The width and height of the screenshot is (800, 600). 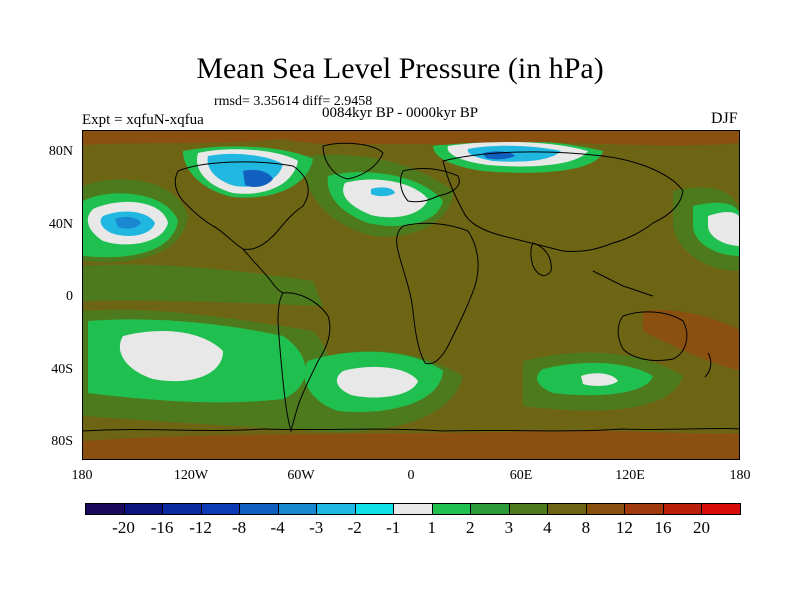 What do you see at coordinates (723, 228) in the screenshot?
I see `contour-east-pacific-white` at bounding box center [723, 228].